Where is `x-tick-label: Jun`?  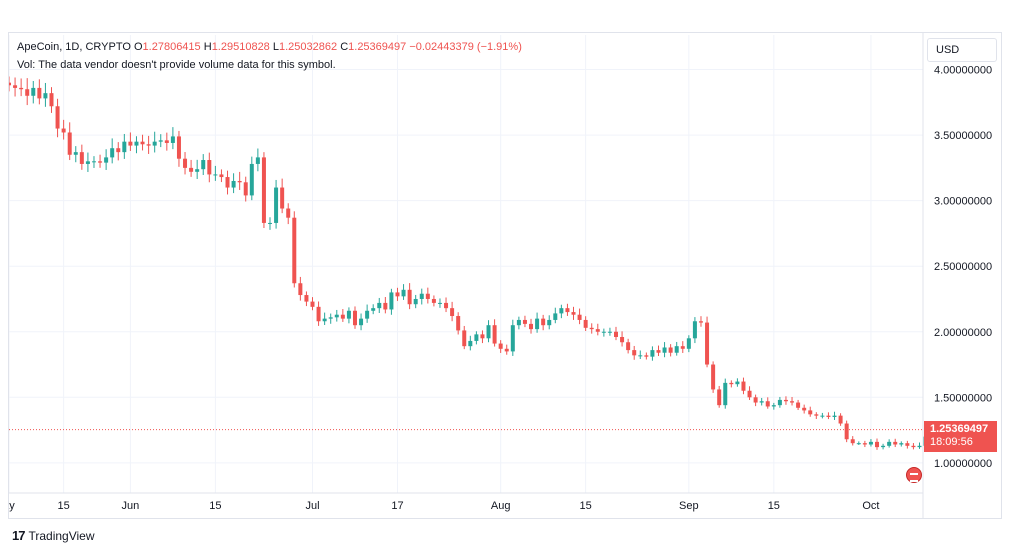
x-tick-label: Jun is located at coordinates (131, 506).